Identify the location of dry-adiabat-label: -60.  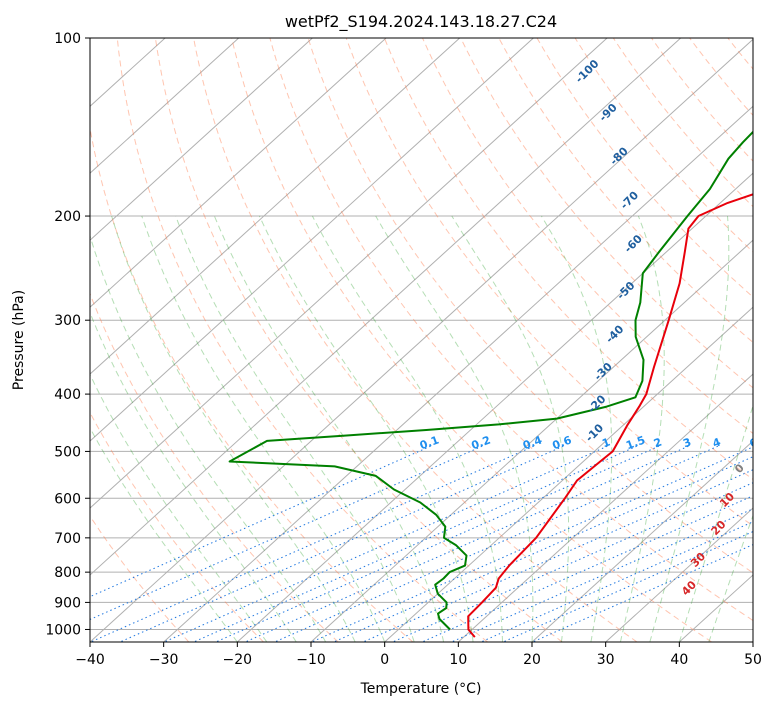
(633, 243).